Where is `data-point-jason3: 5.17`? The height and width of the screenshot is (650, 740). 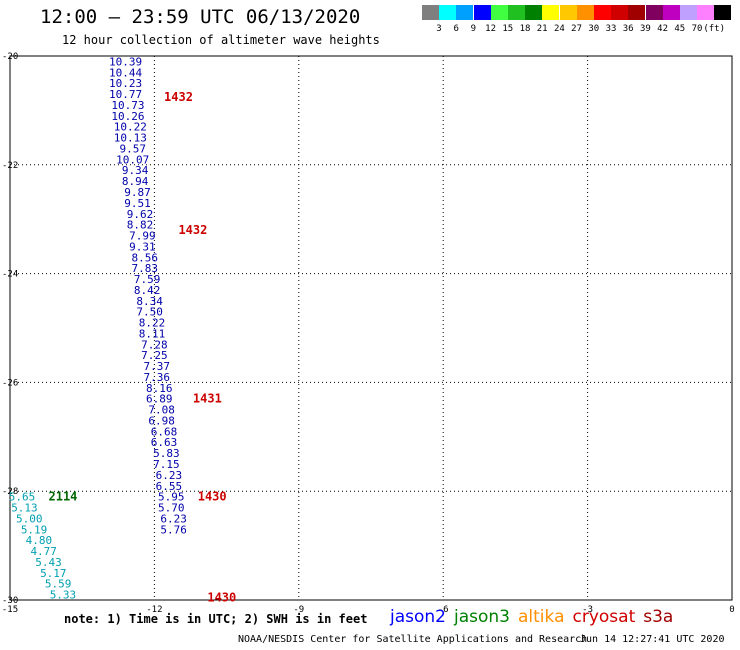 data-point-jason3: 5.17 is located at coordinates (53, 573).